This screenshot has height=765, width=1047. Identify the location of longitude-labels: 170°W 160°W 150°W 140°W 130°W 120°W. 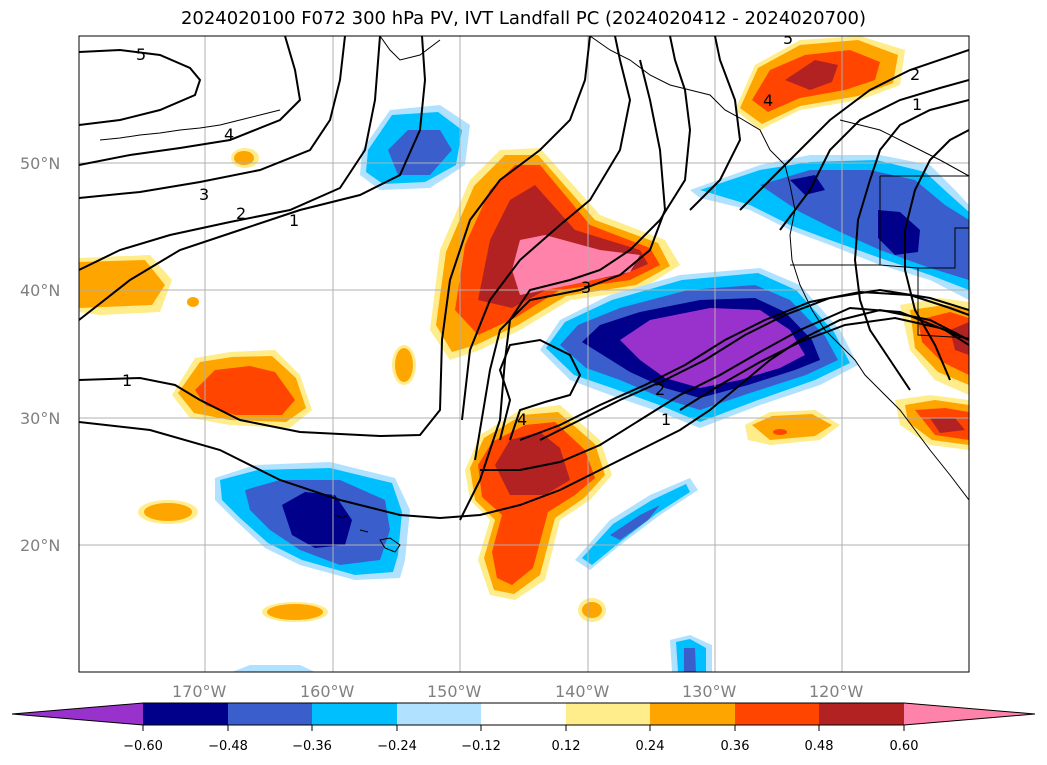
(518, 691).